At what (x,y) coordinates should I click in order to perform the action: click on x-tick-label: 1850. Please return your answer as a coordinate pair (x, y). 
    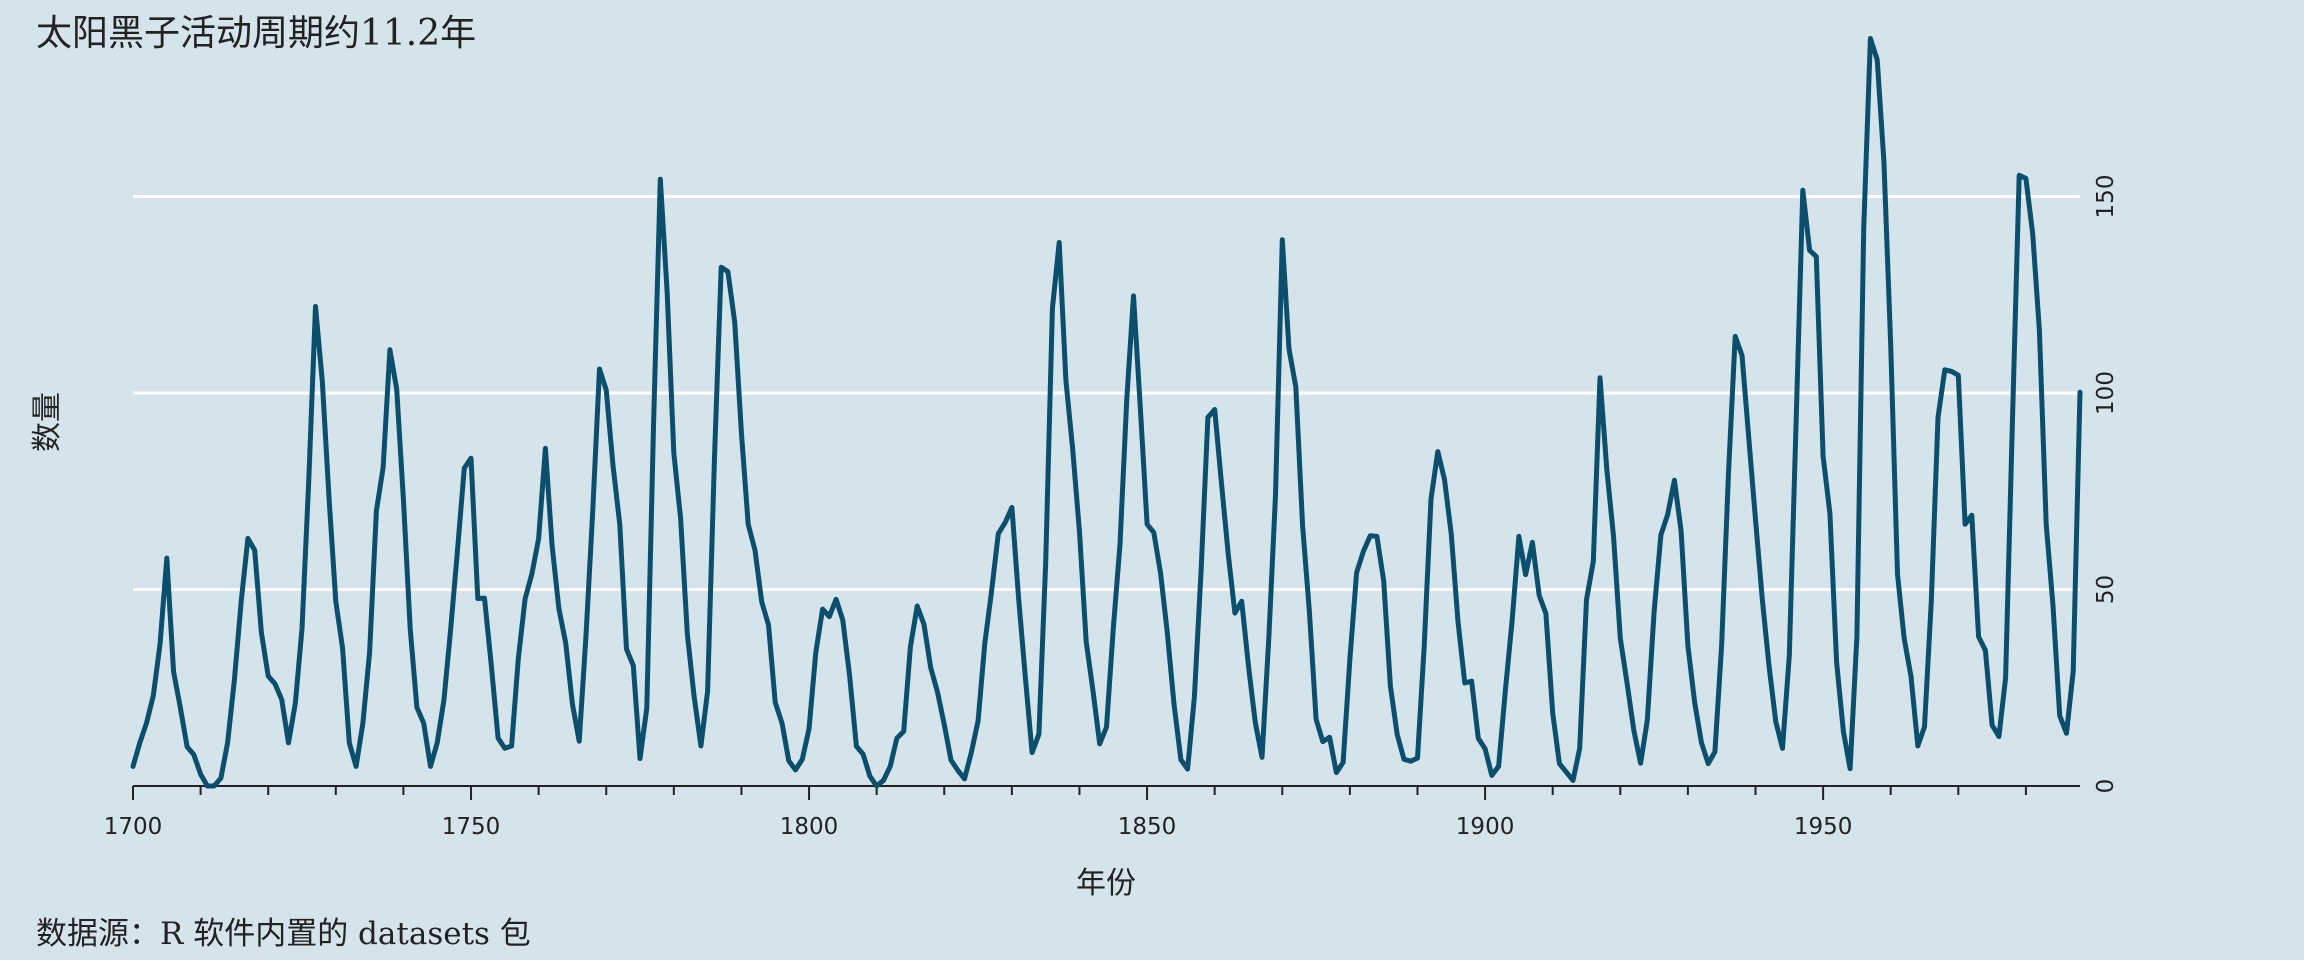
    Looking at the image, I should click on (1147, 827).